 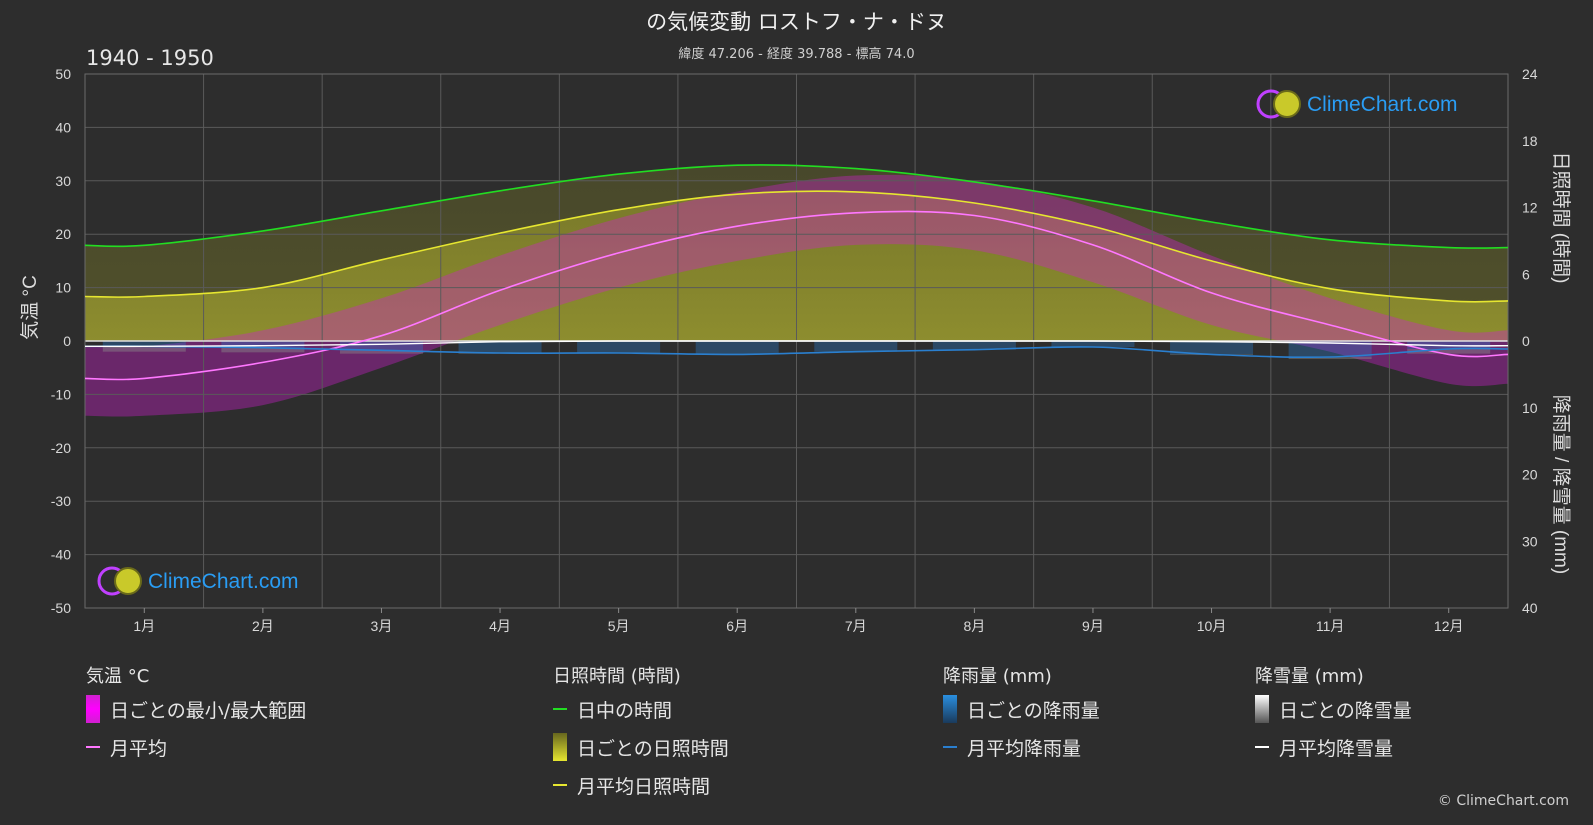 I want to click on left-tick-label: 40, so click(x=63, y=127).